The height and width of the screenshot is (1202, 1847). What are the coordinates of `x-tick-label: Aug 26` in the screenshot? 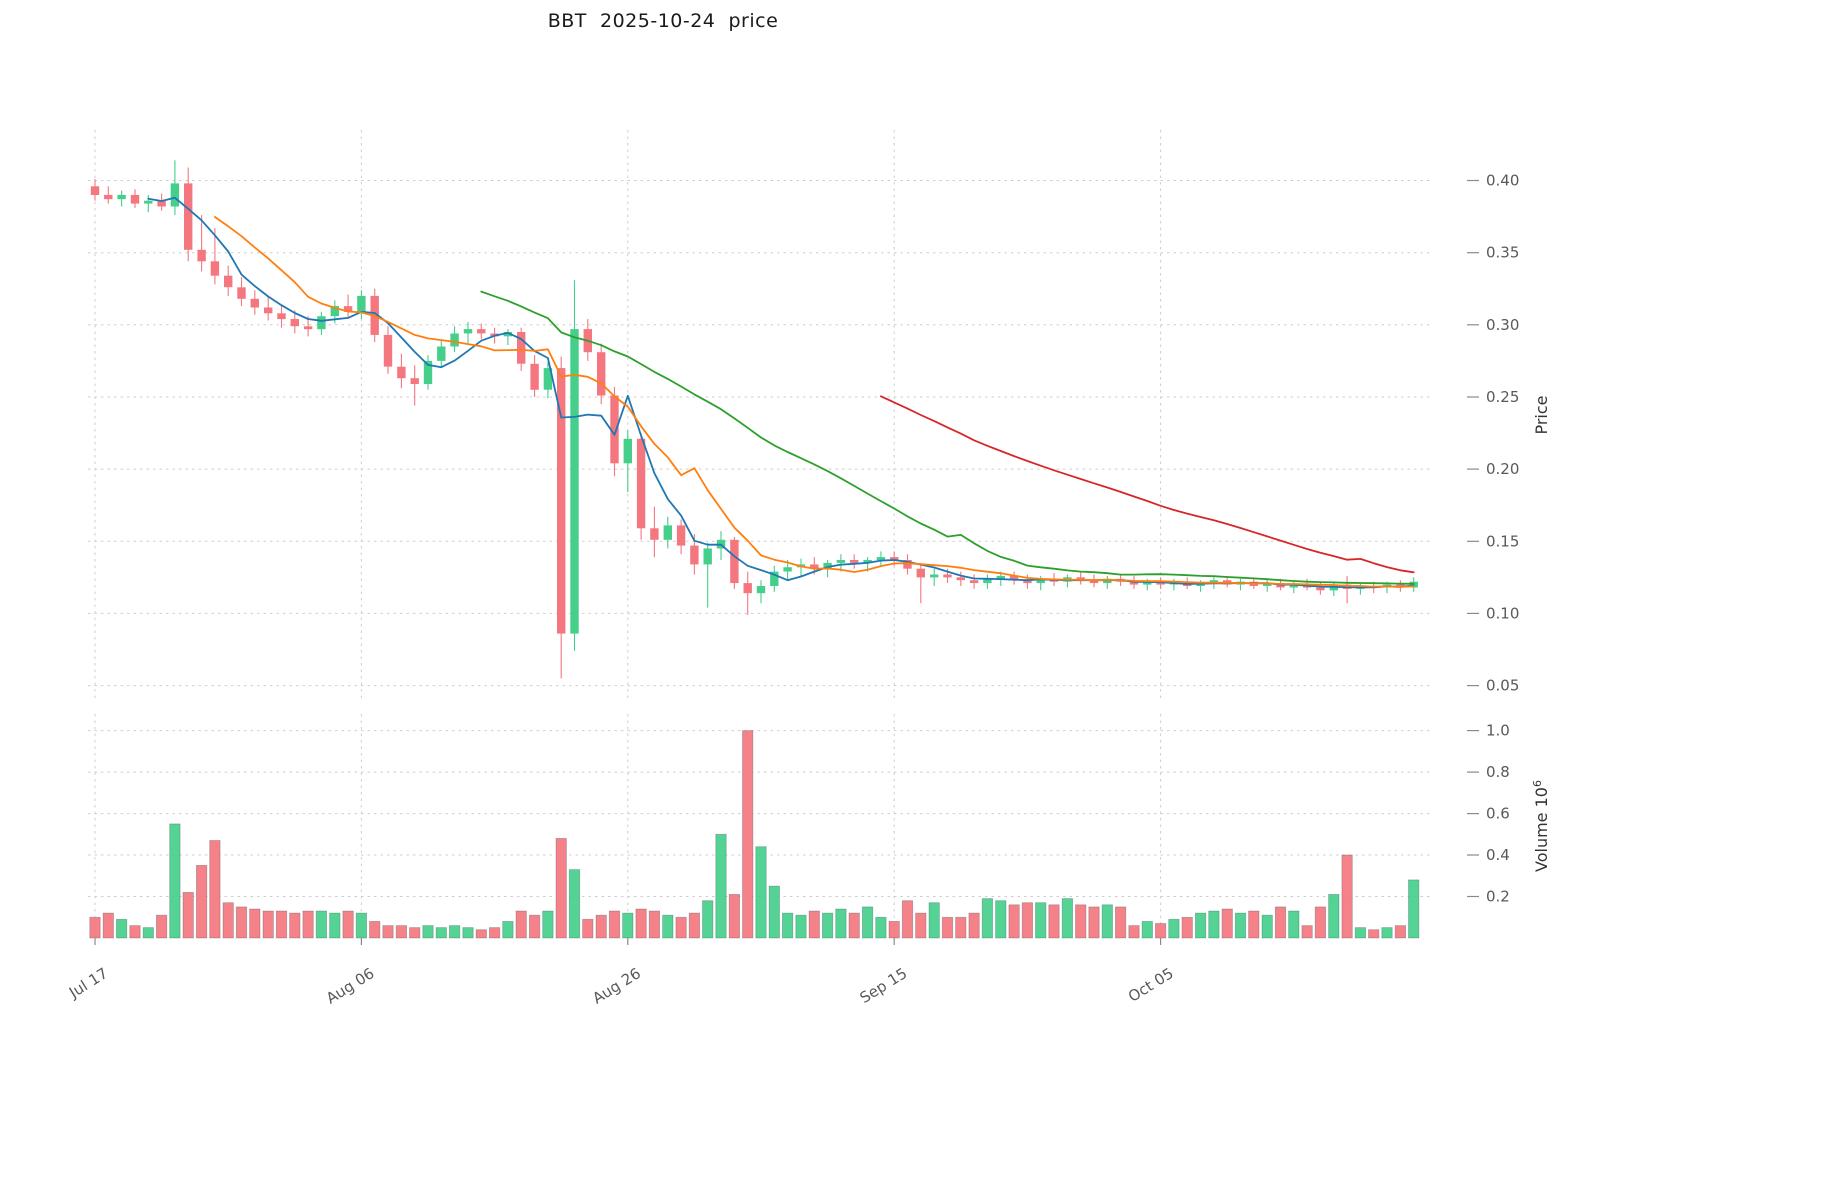 It's located at (616, 985).